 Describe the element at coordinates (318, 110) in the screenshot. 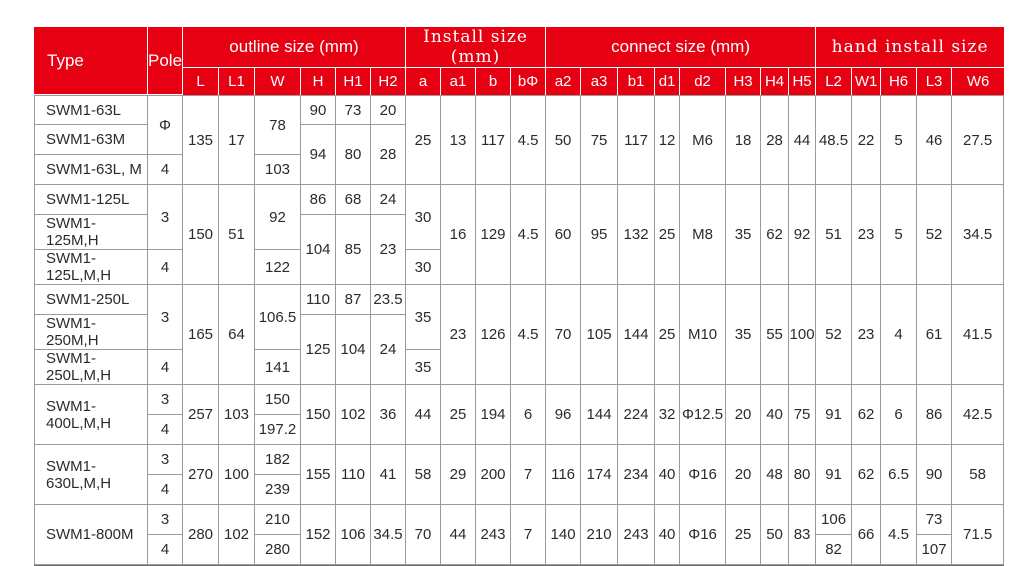

I see `value-cell: 90` at that location.